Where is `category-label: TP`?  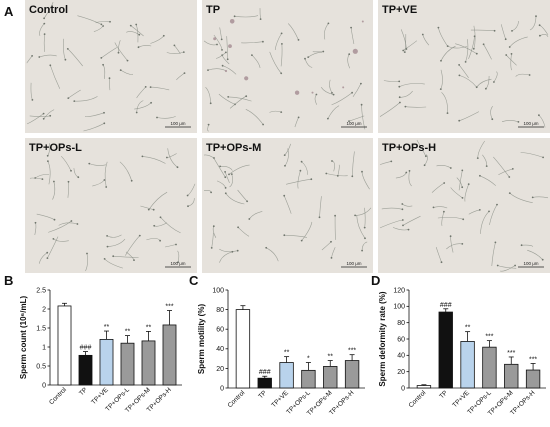 category-label: TP is located at coordinates (83, 391).